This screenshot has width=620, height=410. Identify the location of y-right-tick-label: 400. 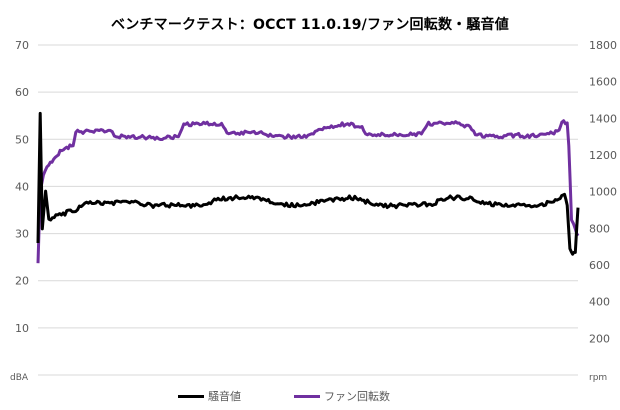
(599, 302).